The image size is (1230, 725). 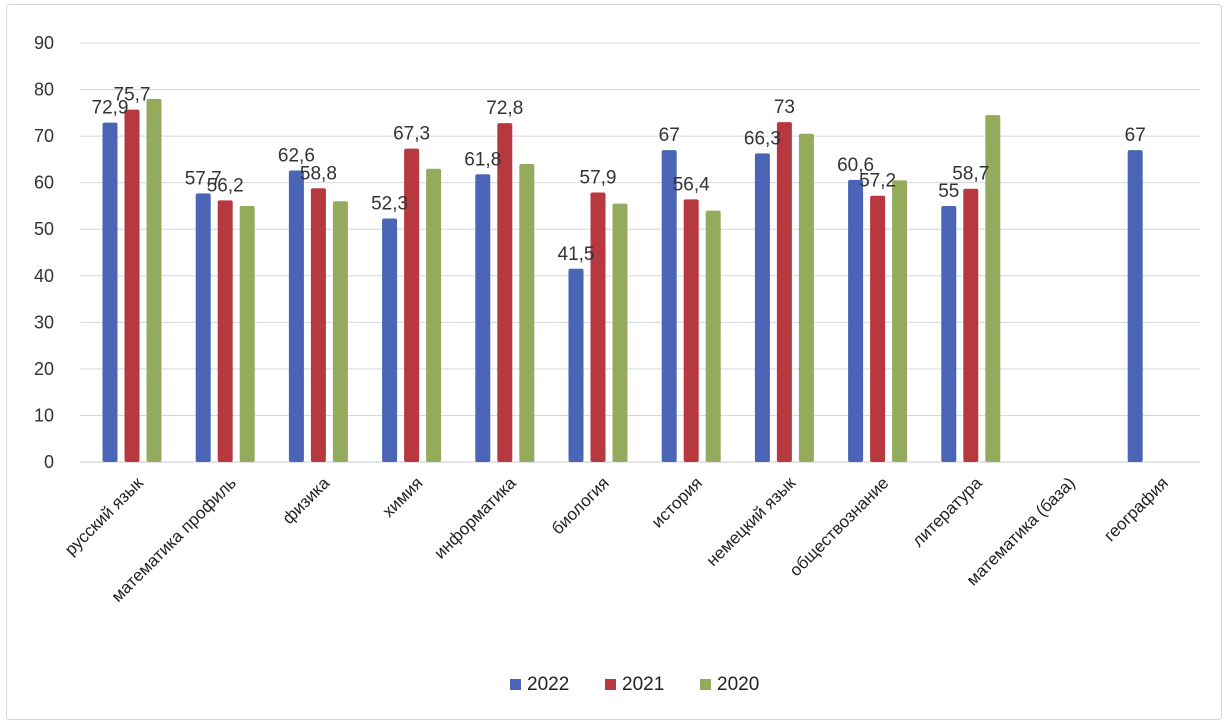 I want to click on category-label: информатика, so click(x=475, y=518).